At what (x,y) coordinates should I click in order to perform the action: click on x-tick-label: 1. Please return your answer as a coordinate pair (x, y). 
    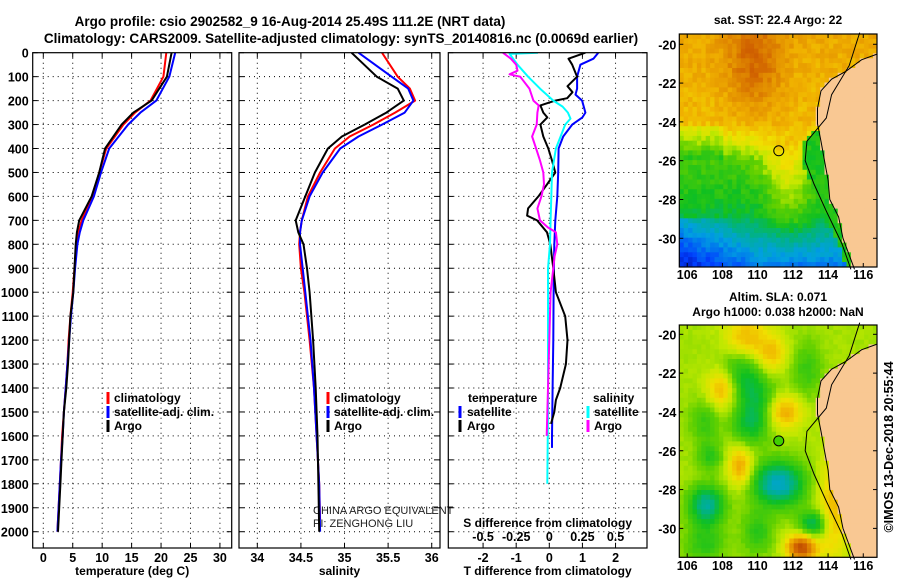
    Looking at the image, I should click on (582, 558).